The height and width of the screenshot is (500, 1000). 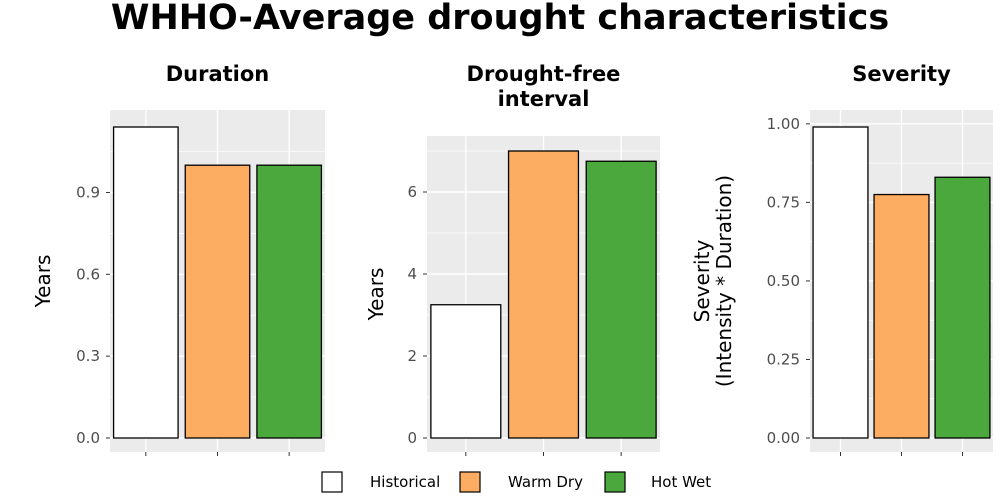 I want to click on y-tick-label: 0, so click(x=412, y=438).